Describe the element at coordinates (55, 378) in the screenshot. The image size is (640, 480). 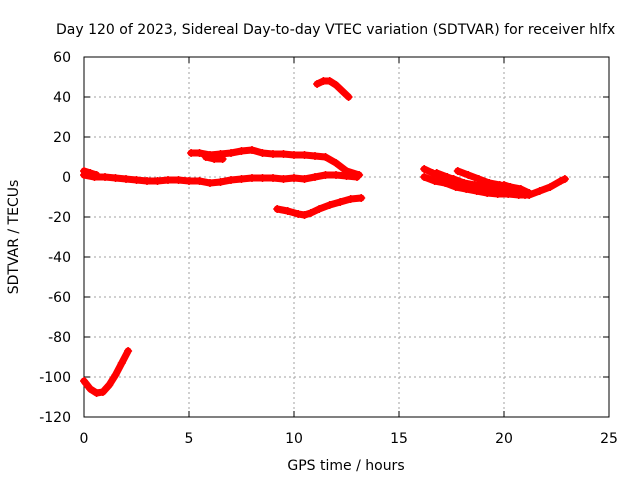
I see `y-tick-label: -100` at that location.